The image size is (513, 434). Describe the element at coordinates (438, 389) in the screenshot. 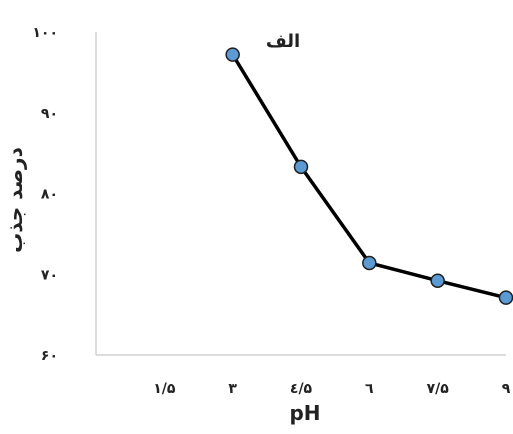

I see `x-tick-label: ۷/۵` at that location.